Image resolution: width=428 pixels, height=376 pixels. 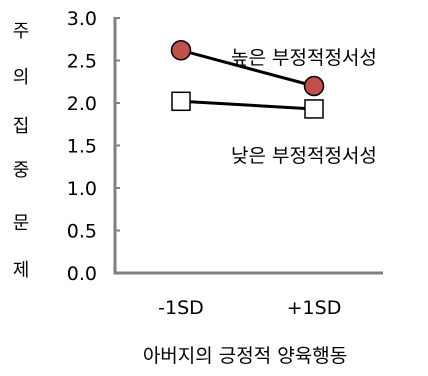 What do you see at coordinates (314, 308) in the screenshot?
I see `x-tick-label: +1SD` at bounding box center [314, 308].